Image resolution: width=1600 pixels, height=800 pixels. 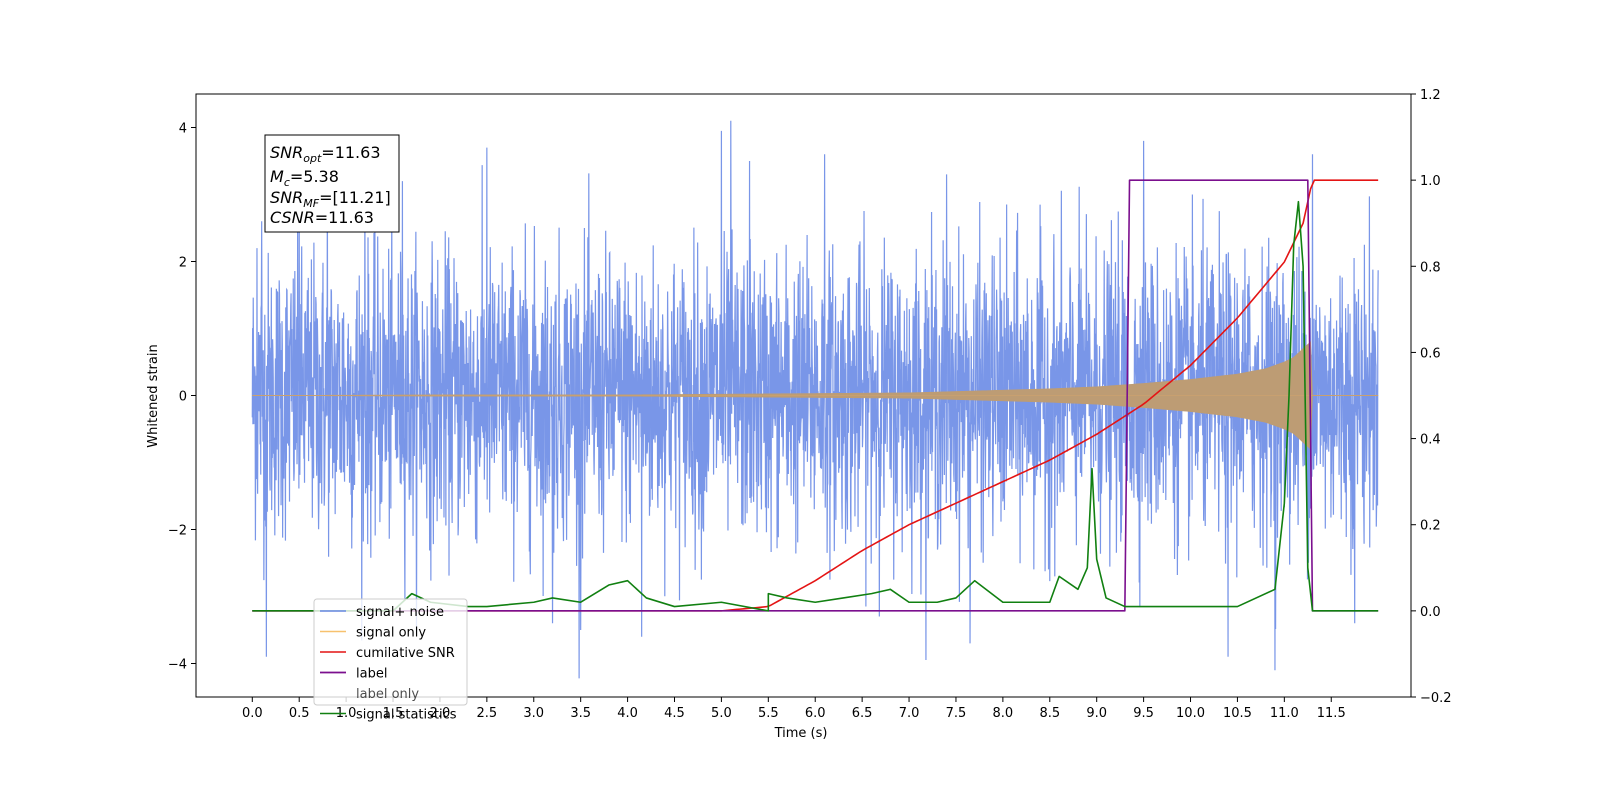 What do you see at coordinates (1430, 526) in the screenshot?
I see `y2-tick-label: 0.2` at bounding box center [1430, 526].